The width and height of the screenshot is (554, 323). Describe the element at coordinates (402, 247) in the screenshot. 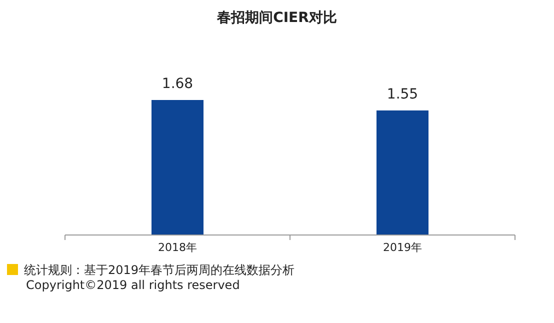

I see `x-tick-label: 2019年` at that location.